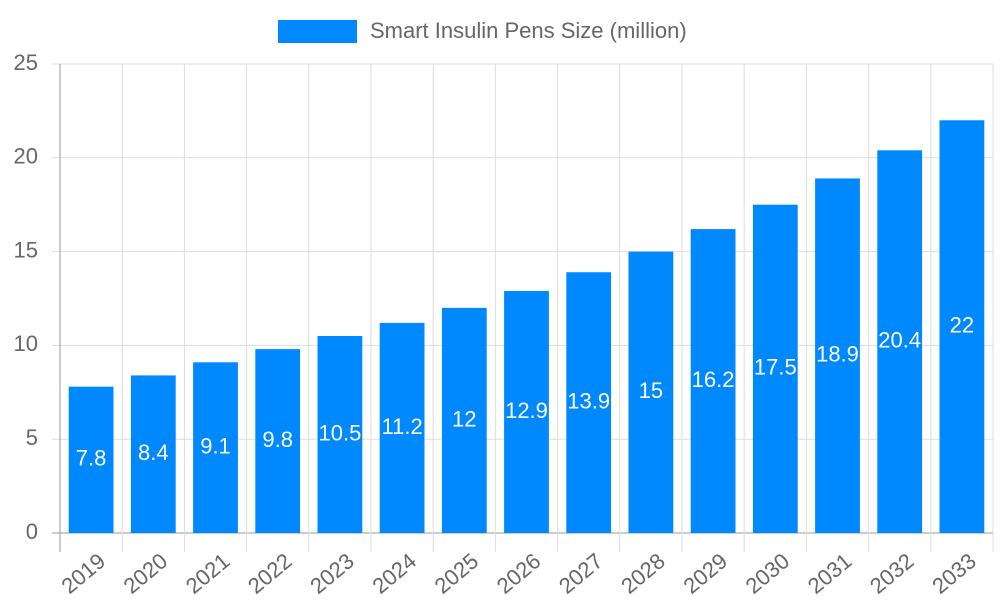 This screenshot has width=1000, height=600. Describe the element at coordinates (519, 573) in the screenshot. I see `x-tick-label: 2026` at that location.